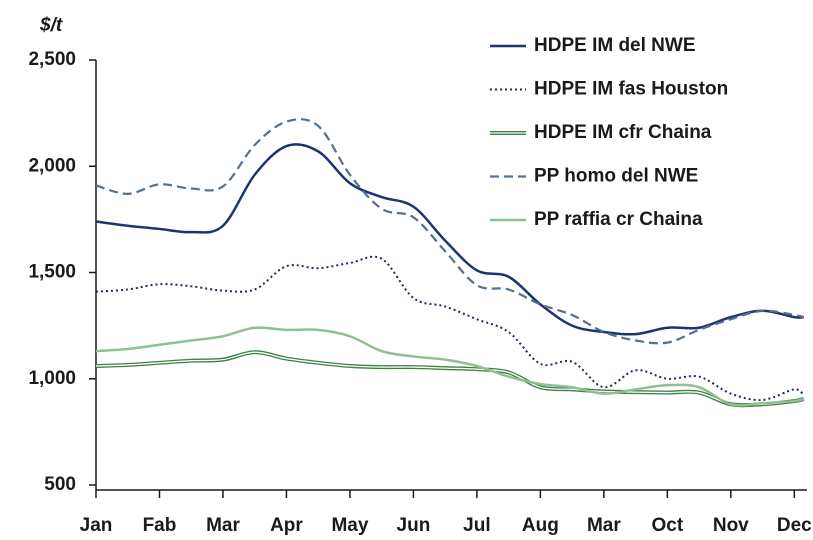 Image resolution: width=813 pixels, height=540 pixels. What do you see at coordinates (52, 272) in the screenshot?
I see `y-tick-label: 1,500` at bounding box center [52, 272].